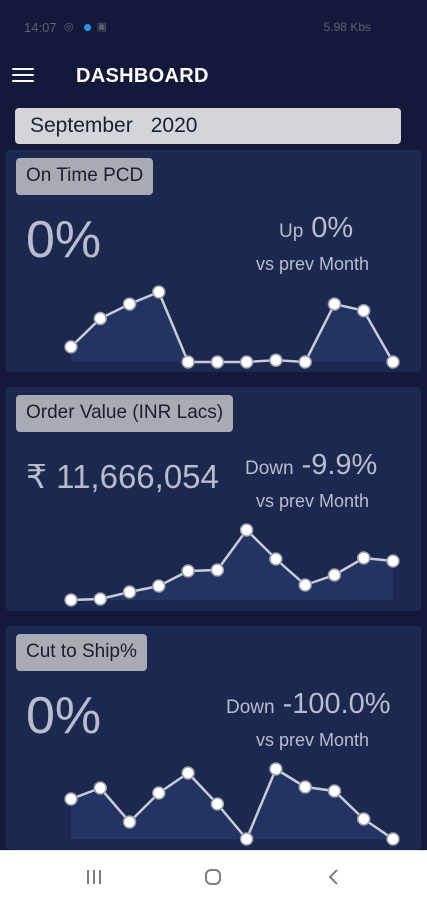 The height and width of the screenshot is (901, 427). I want to click on back-icon, so click(333, 880).